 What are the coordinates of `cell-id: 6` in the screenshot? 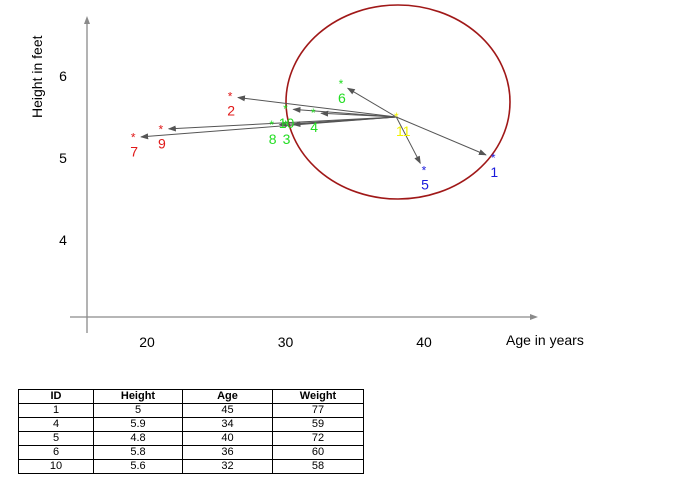 It's located at (56, 452).